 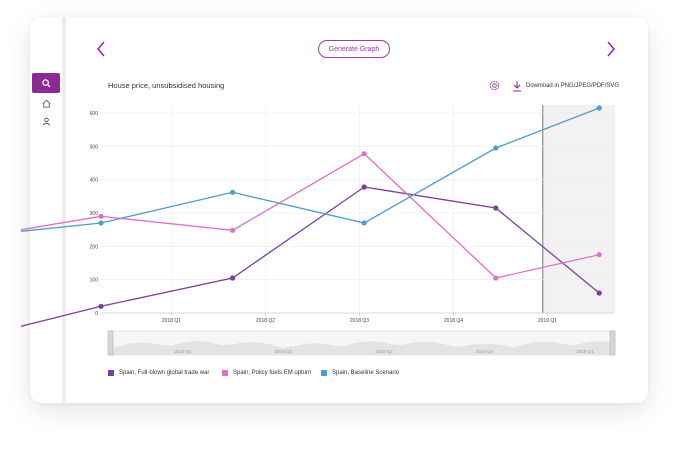 I want to click on download-label: Download in PNG/JPEG/PDF/SVG, so click(x=573, y=86).